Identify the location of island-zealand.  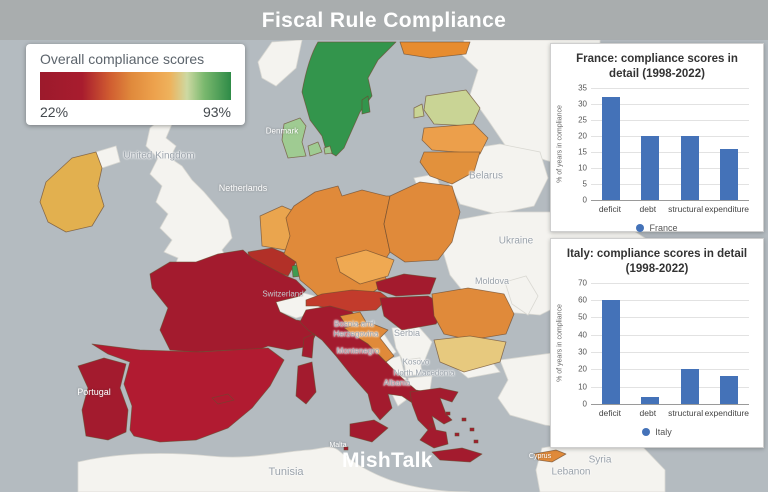
(315, 149).